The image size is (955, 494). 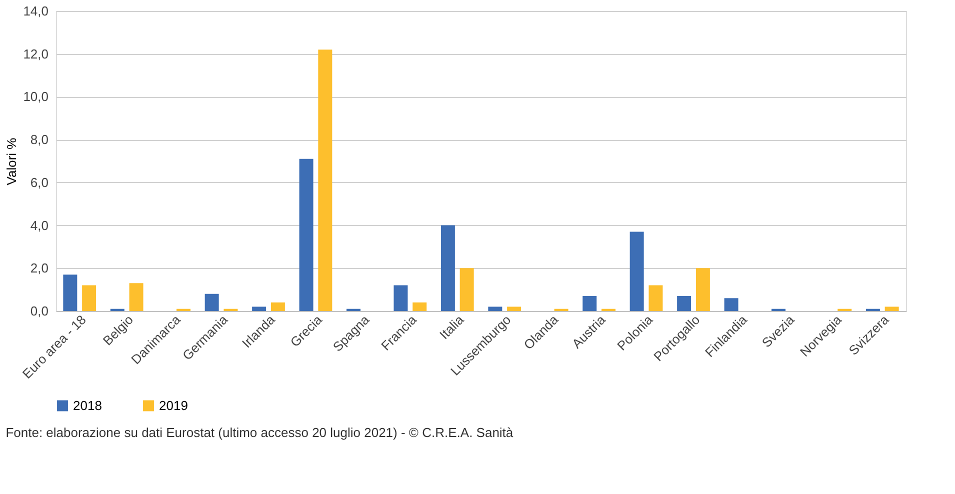 I want to click on legend-label: 2018, so click(x=87, y=405).